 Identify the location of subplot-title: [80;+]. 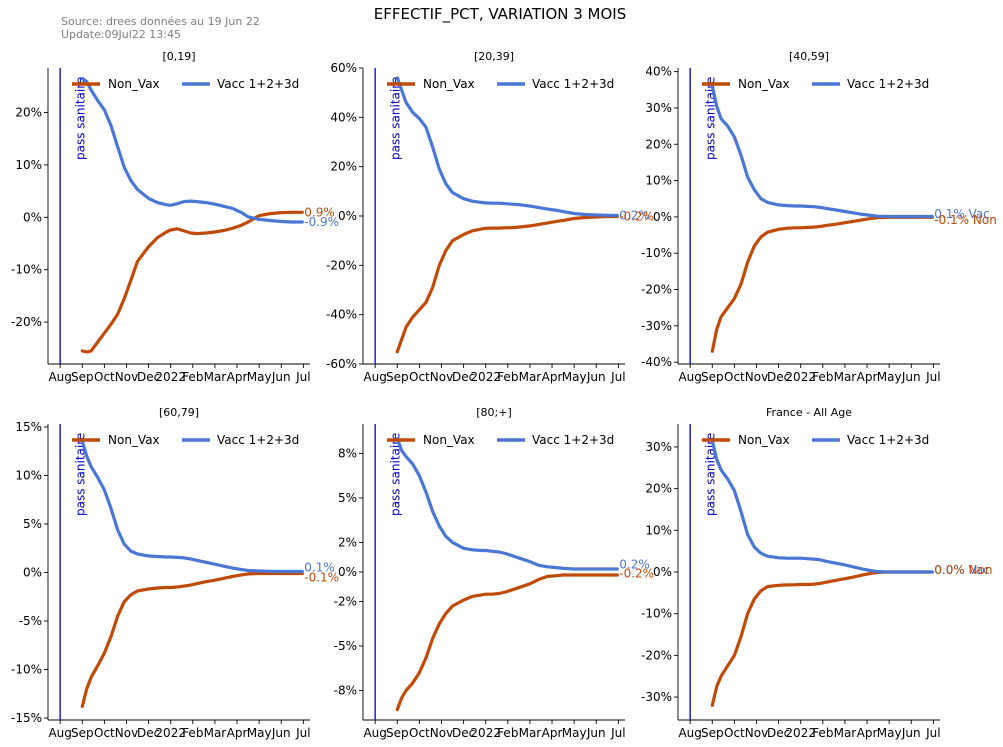
(494, 412).